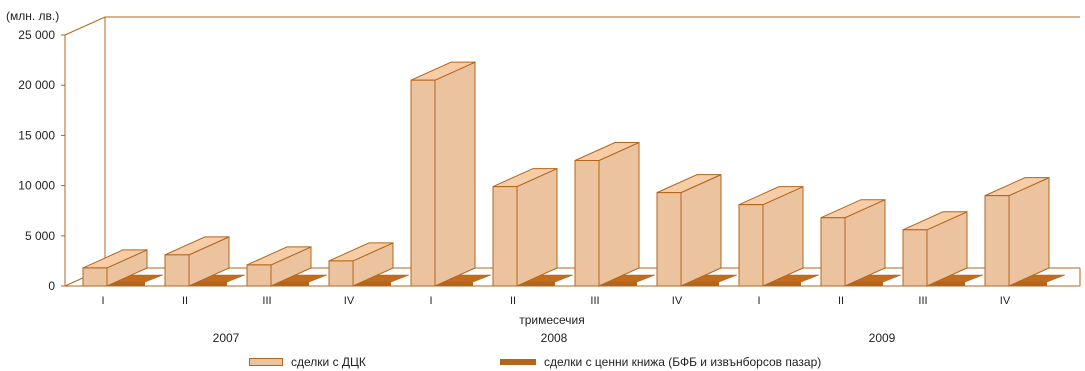  Describe the element at coordinates (554, 338) in the screenshot. I see `year-label: 2008` at that location.